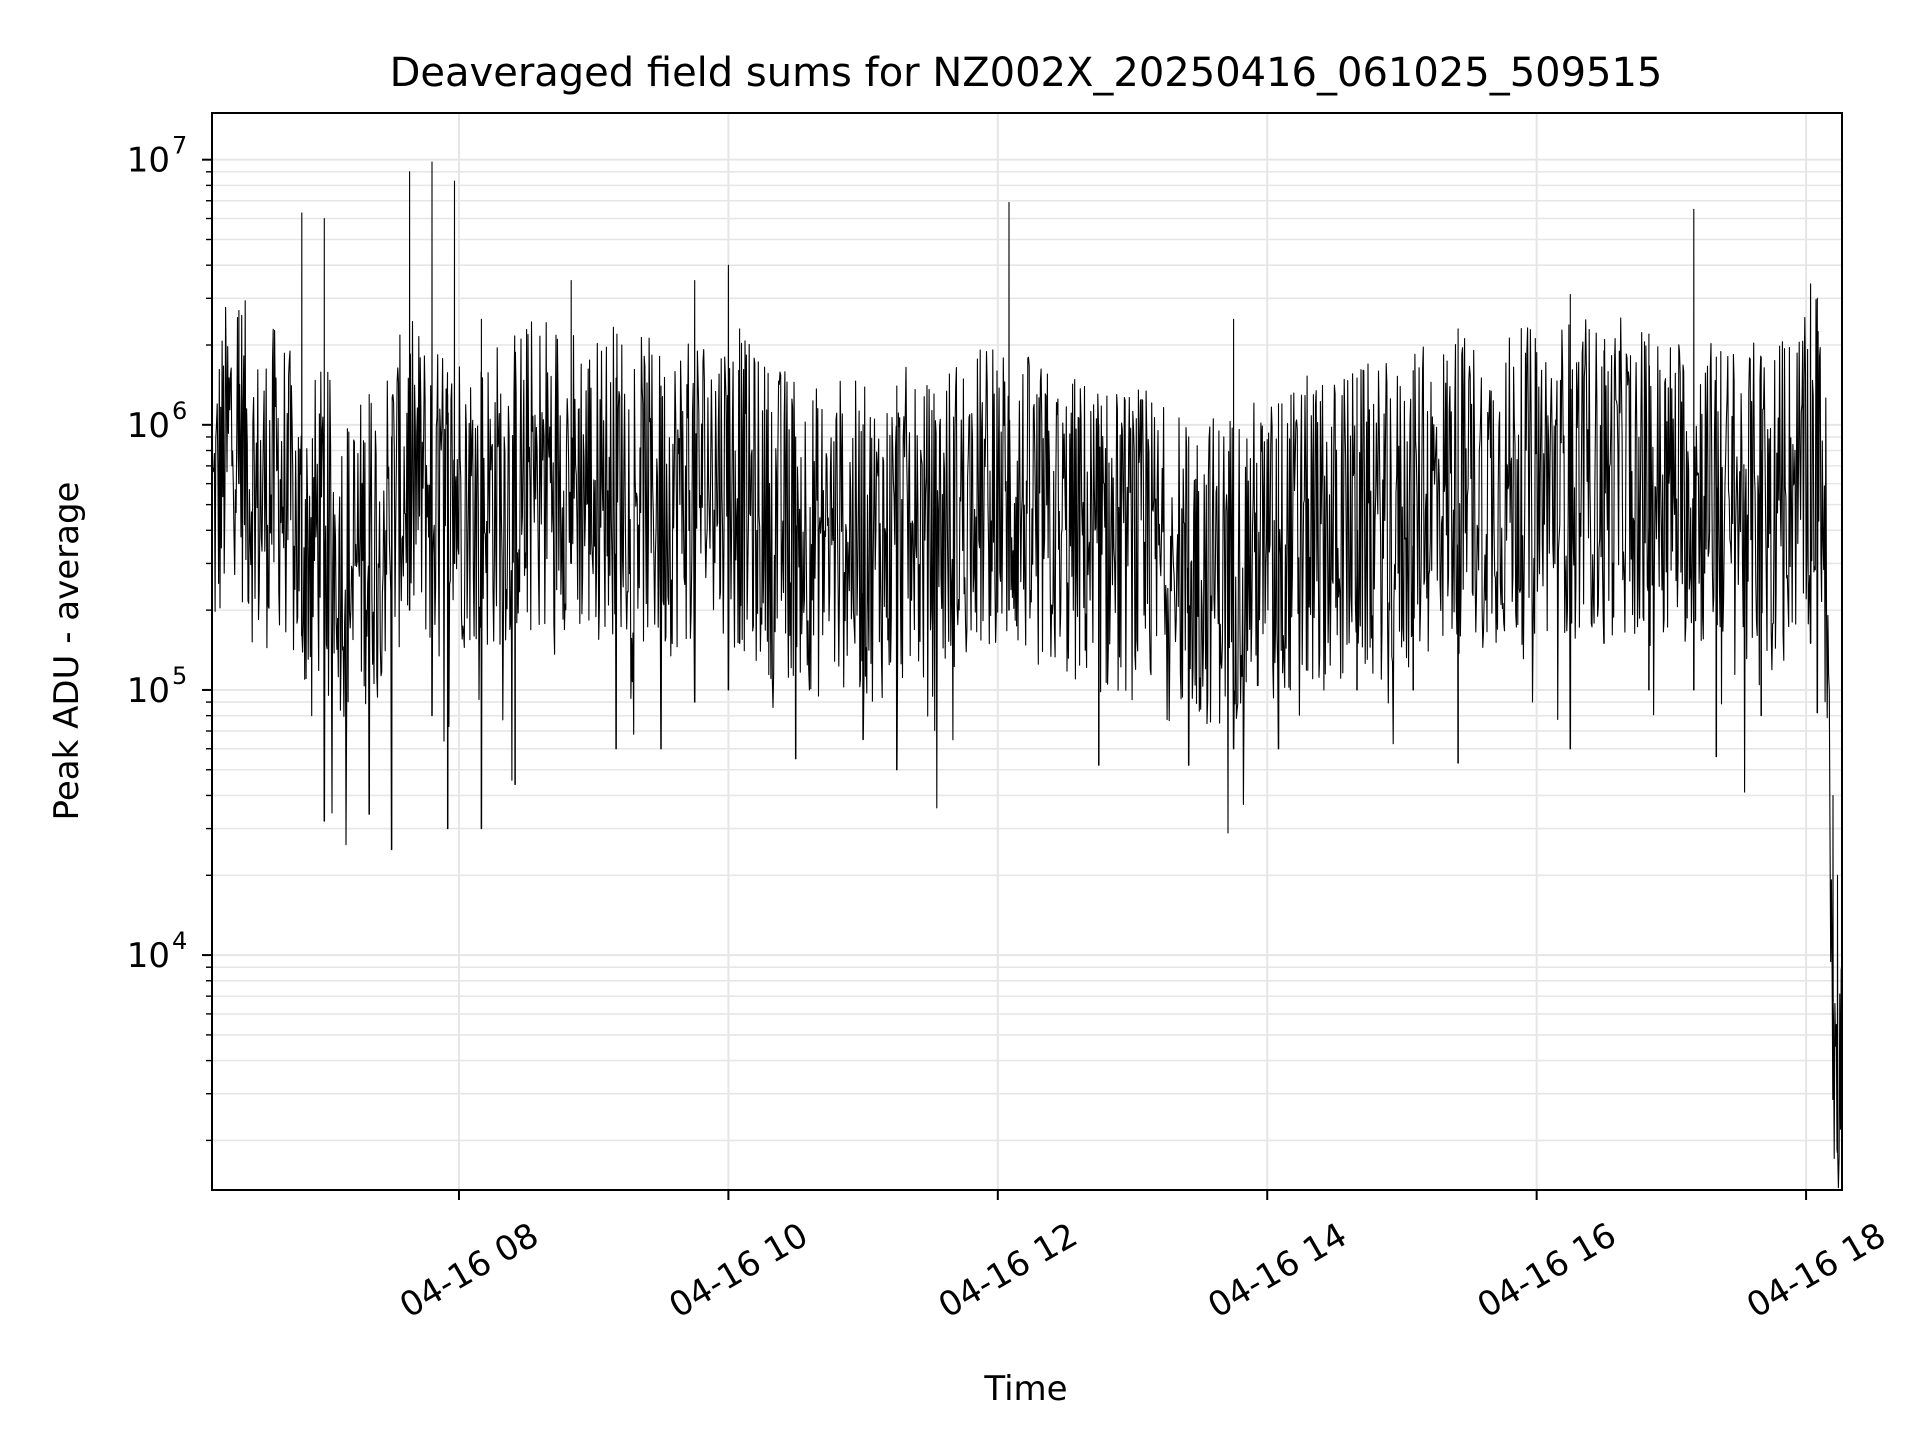 Image resolution: width=1920 pixels, height=1440 pixels. I want to click on y-axis-label: Peak ADU - average, so click(67, 651).